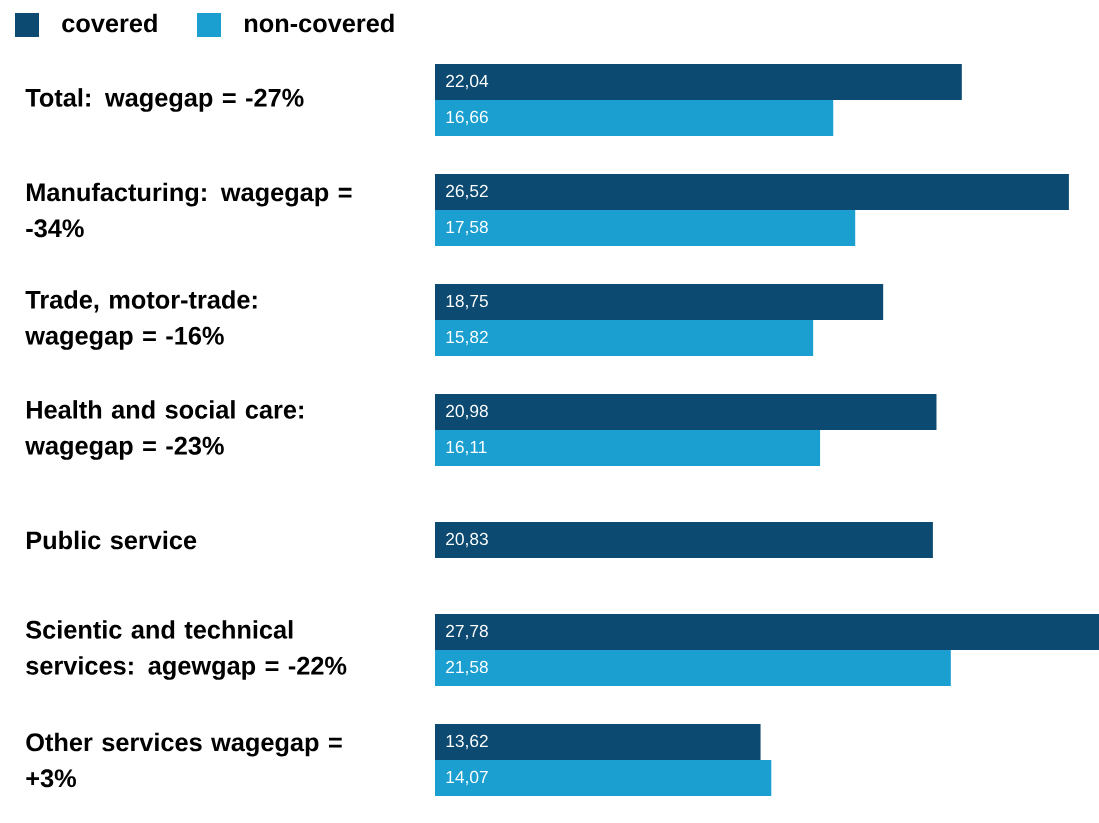  I want to click on legend-label: covered, so click(109, 23).